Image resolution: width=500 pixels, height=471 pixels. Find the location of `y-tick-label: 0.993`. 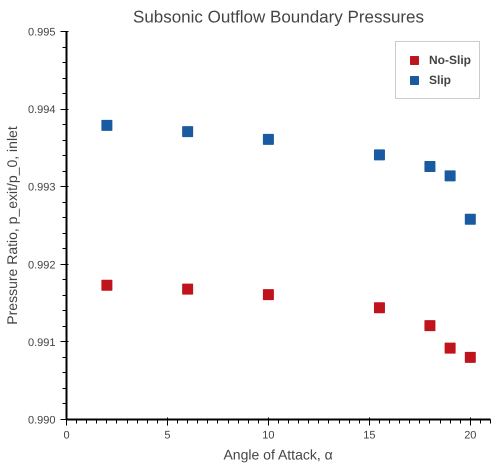

y-tick-label: 0.993 is located at coordinates (42, 188).